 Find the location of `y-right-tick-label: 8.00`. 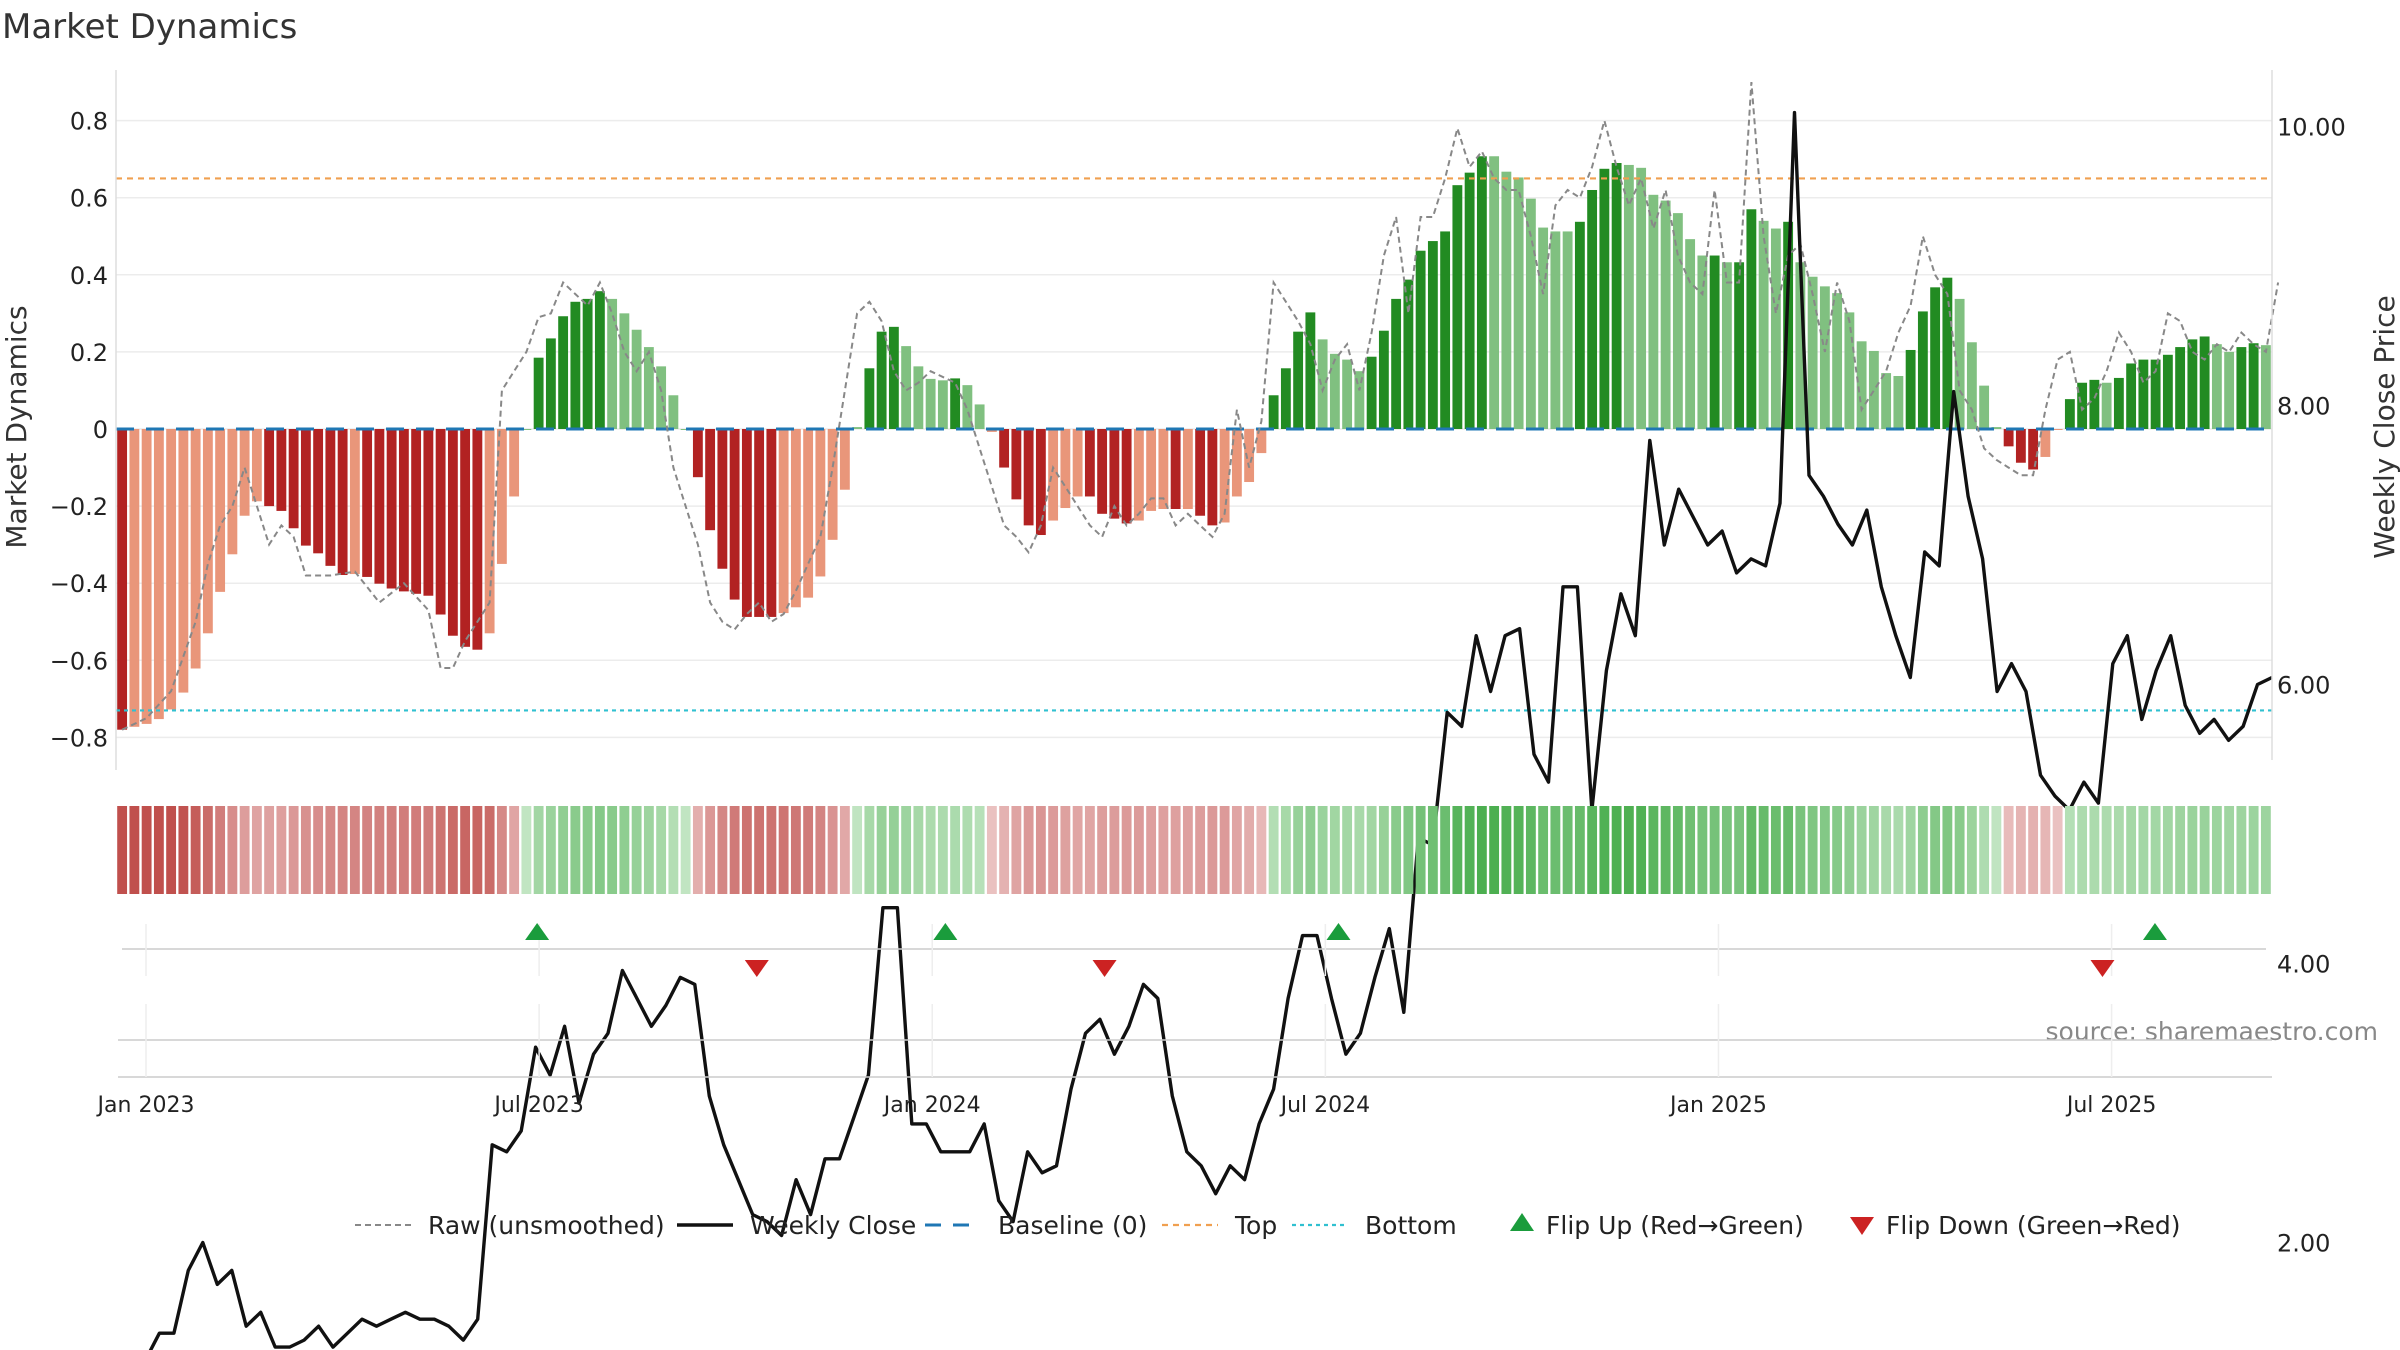

y-right-tick-label: 8.00 is located at coordinates (2303, 407).